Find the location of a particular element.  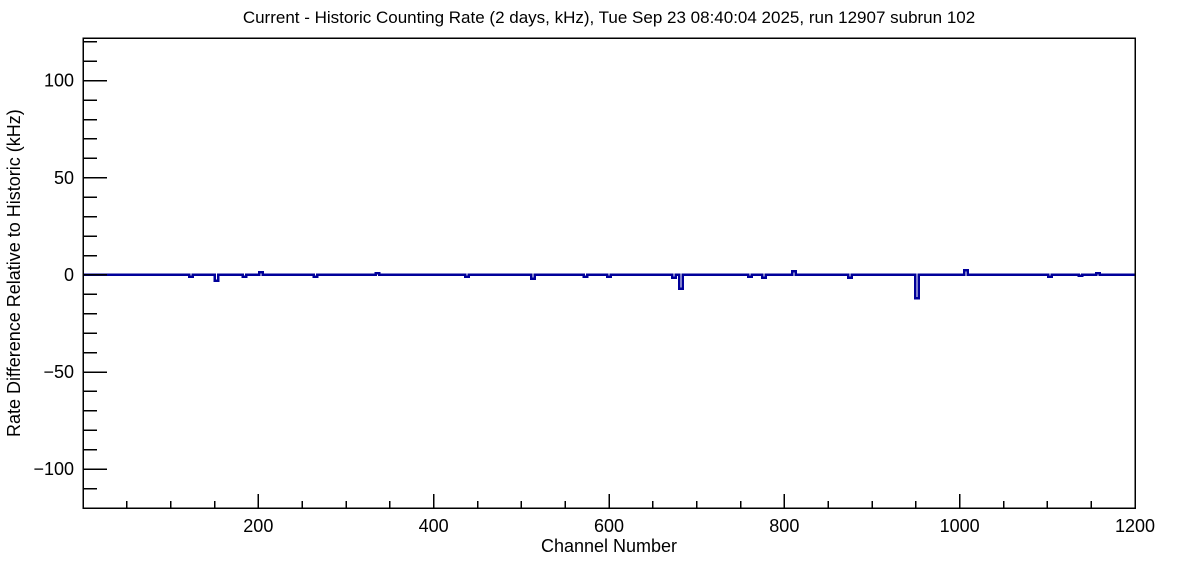

y-tick-label: 50 is located at coordinates (64, 178).